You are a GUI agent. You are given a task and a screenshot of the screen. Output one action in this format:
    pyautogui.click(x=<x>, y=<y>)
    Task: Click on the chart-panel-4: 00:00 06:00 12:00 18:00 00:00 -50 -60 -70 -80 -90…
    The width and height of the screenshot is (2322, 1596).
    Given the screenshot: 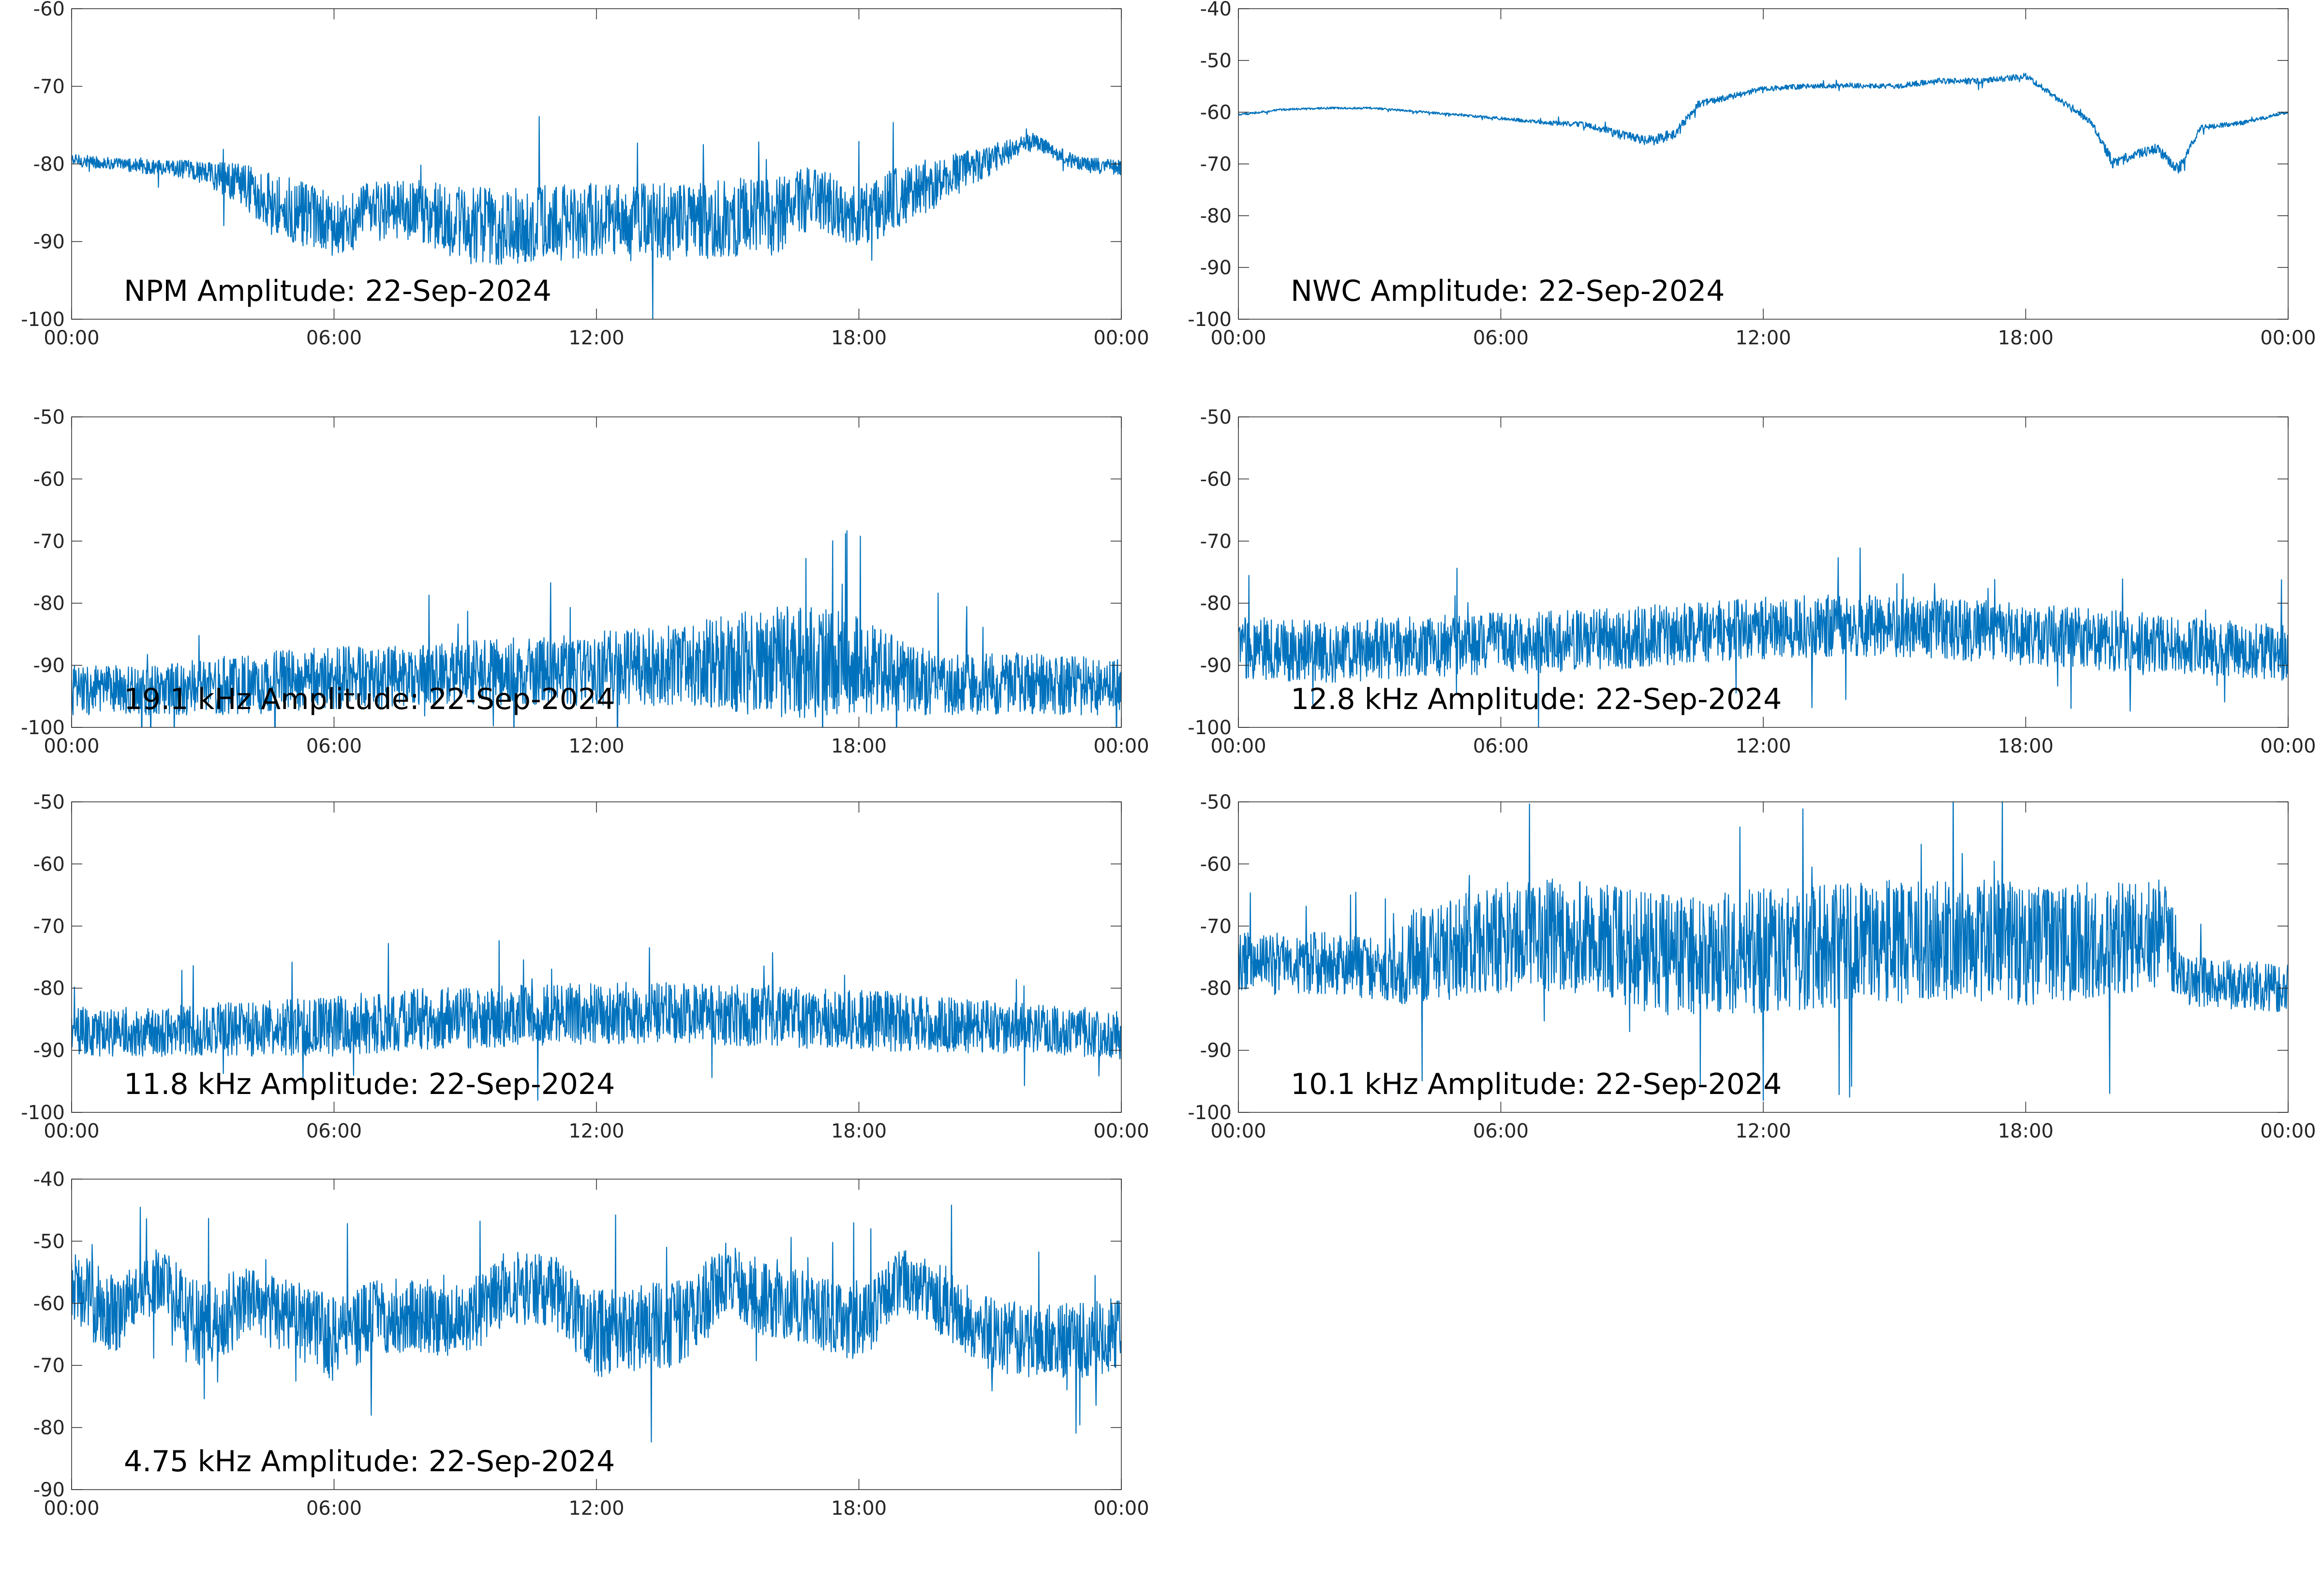 What is the action you would take?
    pyautogui.click(x=1752, y=581)
    